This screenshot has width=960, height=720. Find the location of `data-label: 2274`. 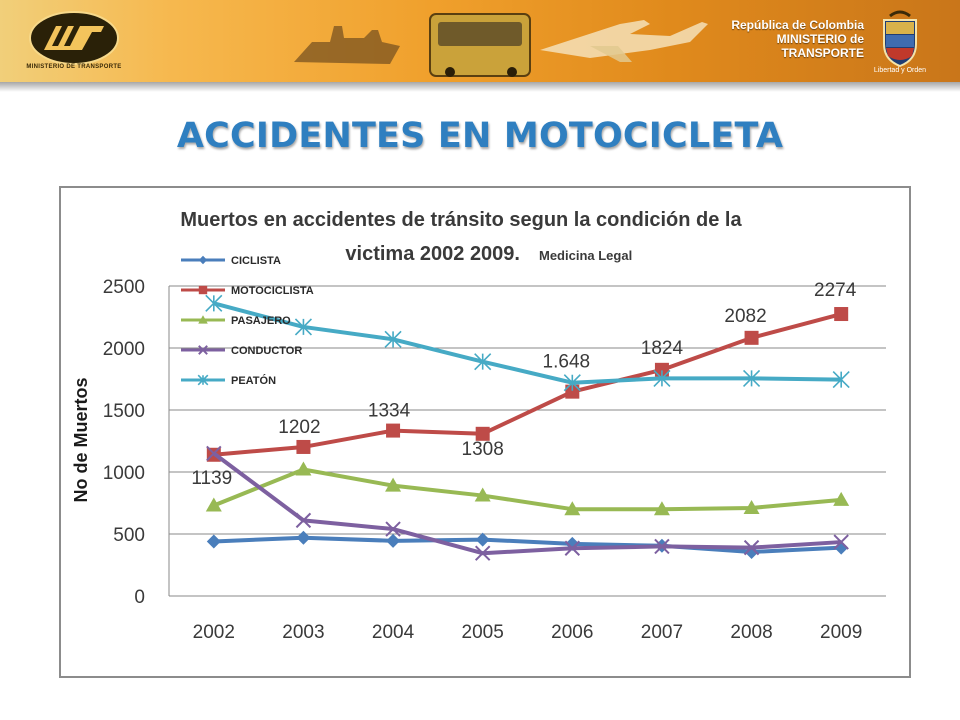

data-label: 2274 is located at coordinates (835, 290).